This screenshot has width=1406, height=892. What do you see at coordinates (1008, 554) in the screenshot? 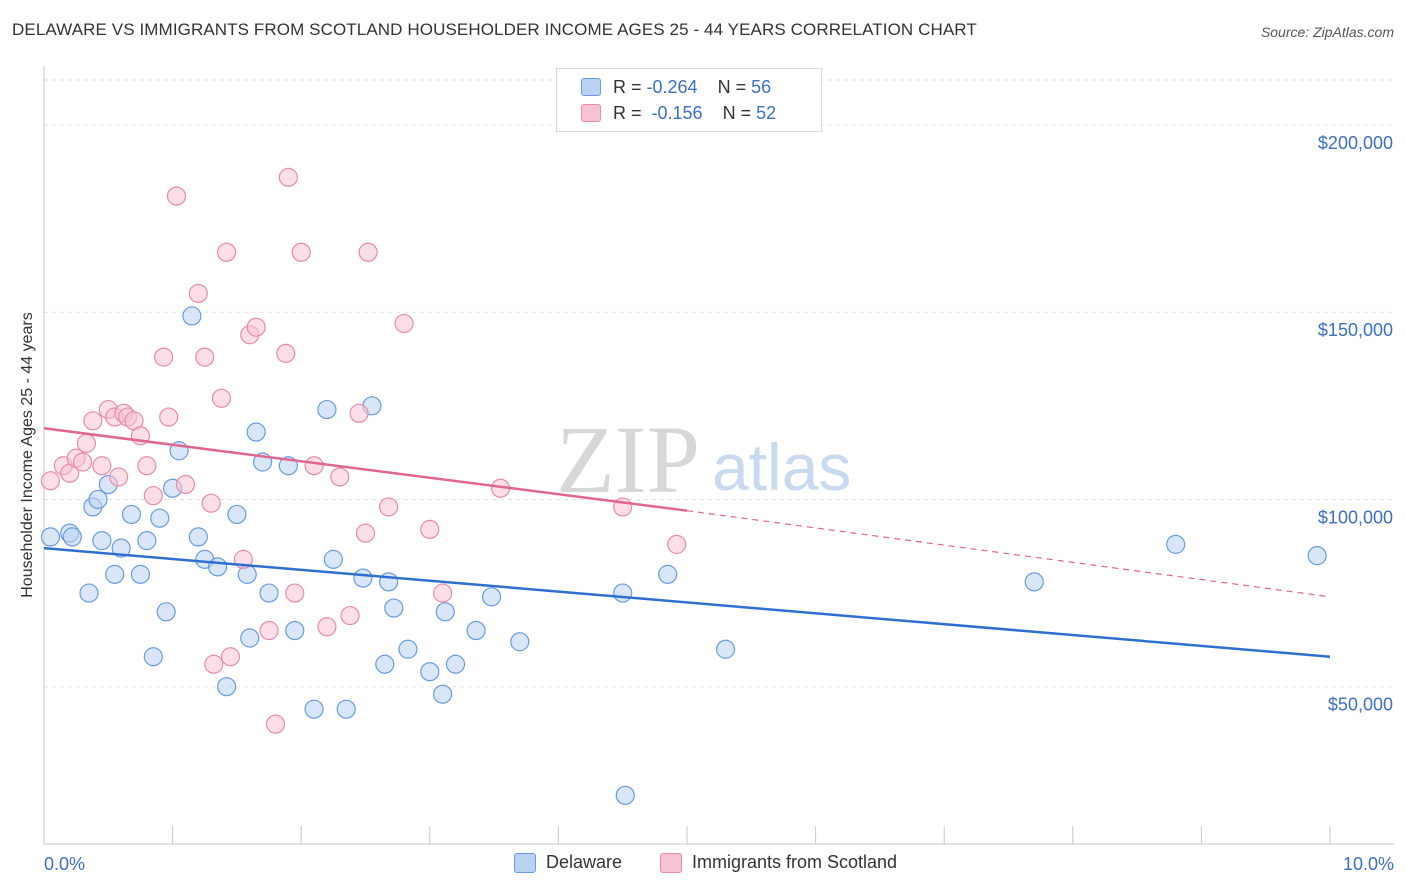
I see `scotland-trend-line-extension` at bounding box center [1008, 554].